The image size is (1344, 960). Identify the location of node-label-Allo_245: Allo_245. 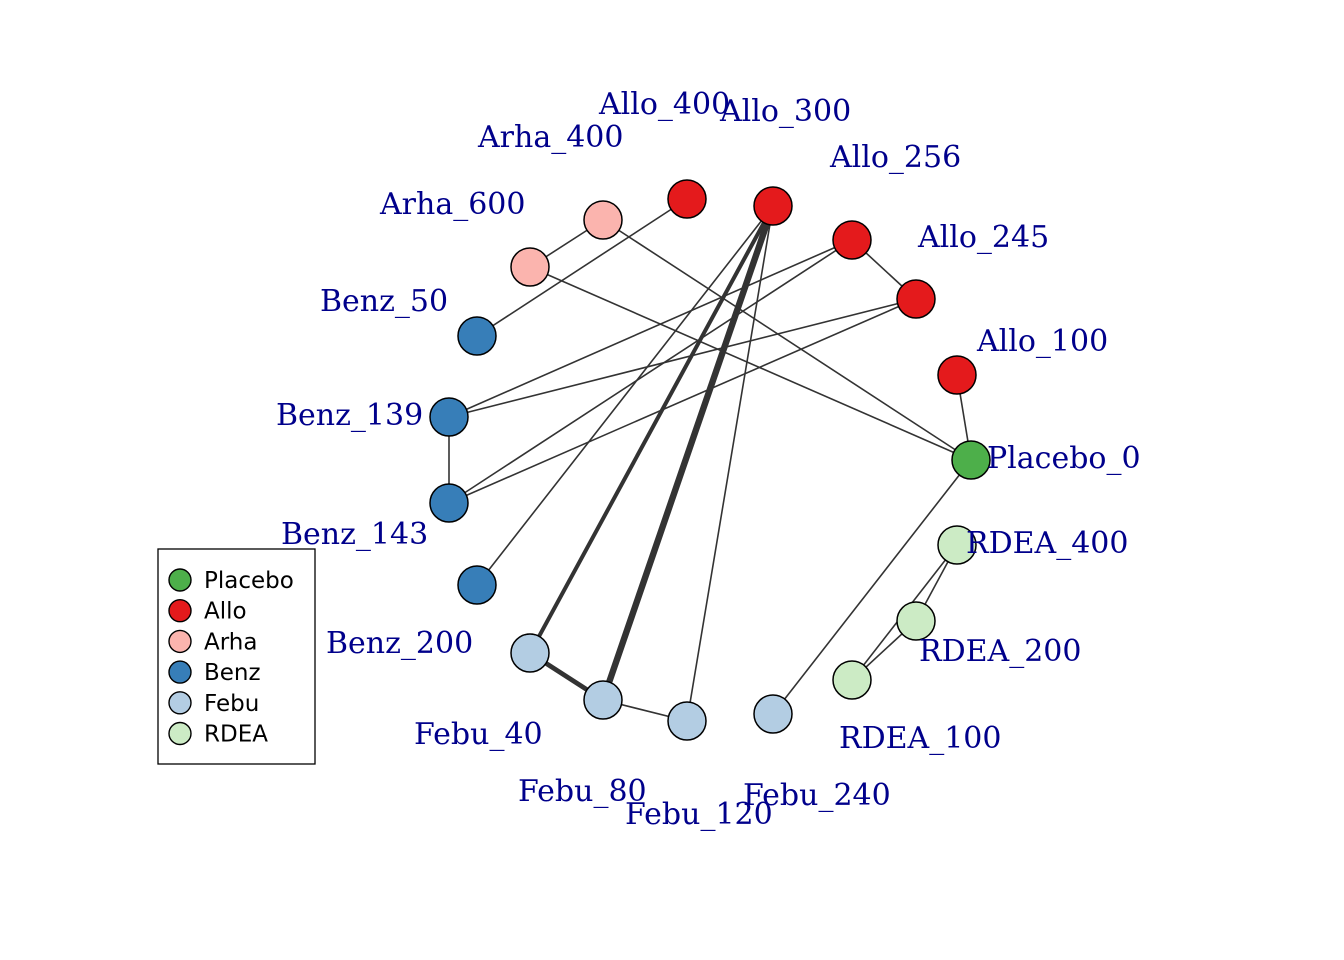
(983, 237).